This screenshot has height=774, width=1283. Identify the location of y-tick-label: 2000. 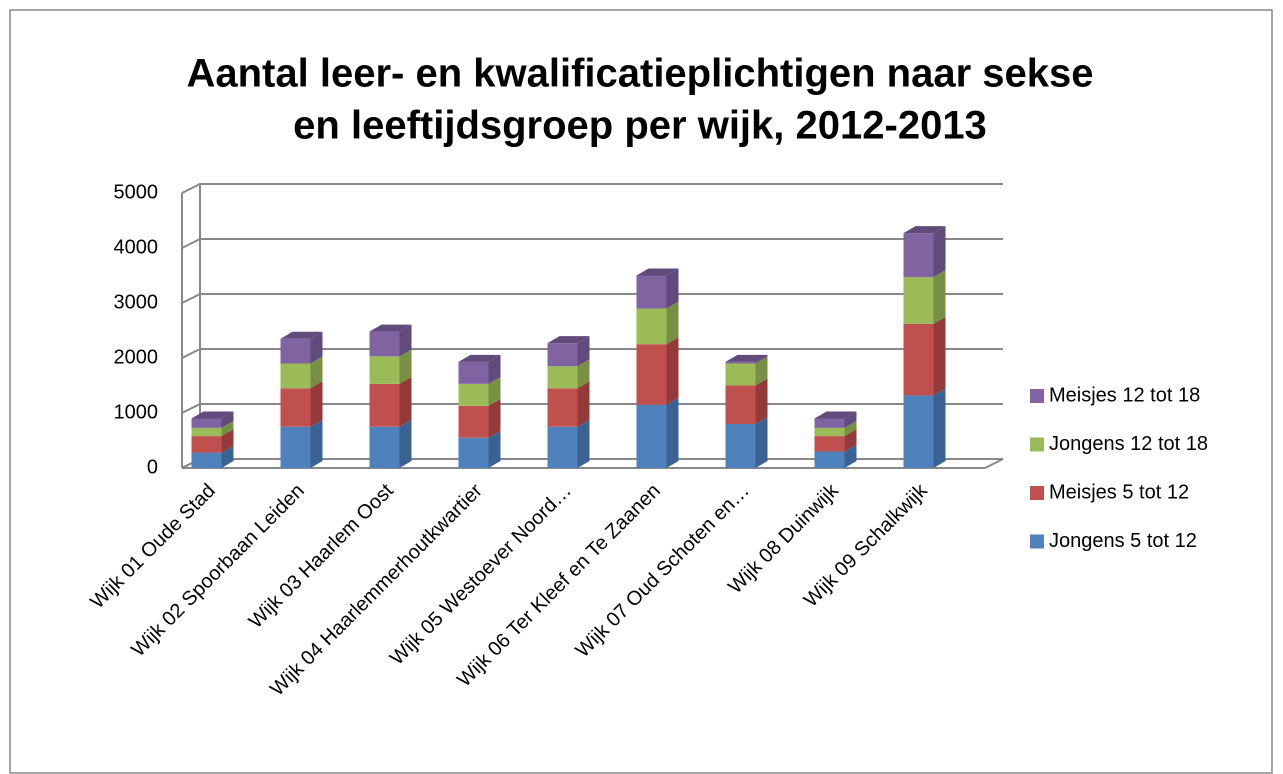
(136, 357).